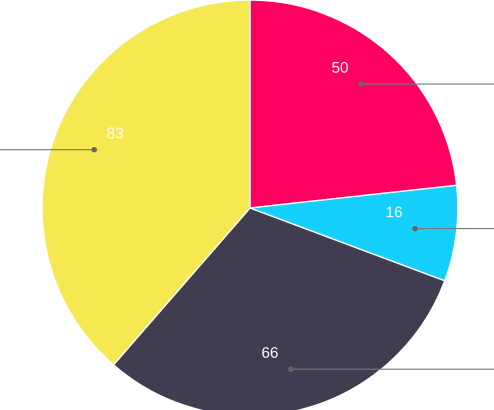 This screenshot has height=410, width=494. What do you see at coordinates (394, 212) in the screenshot?
I see `data-label: 16` at bounding box center [394, 212].